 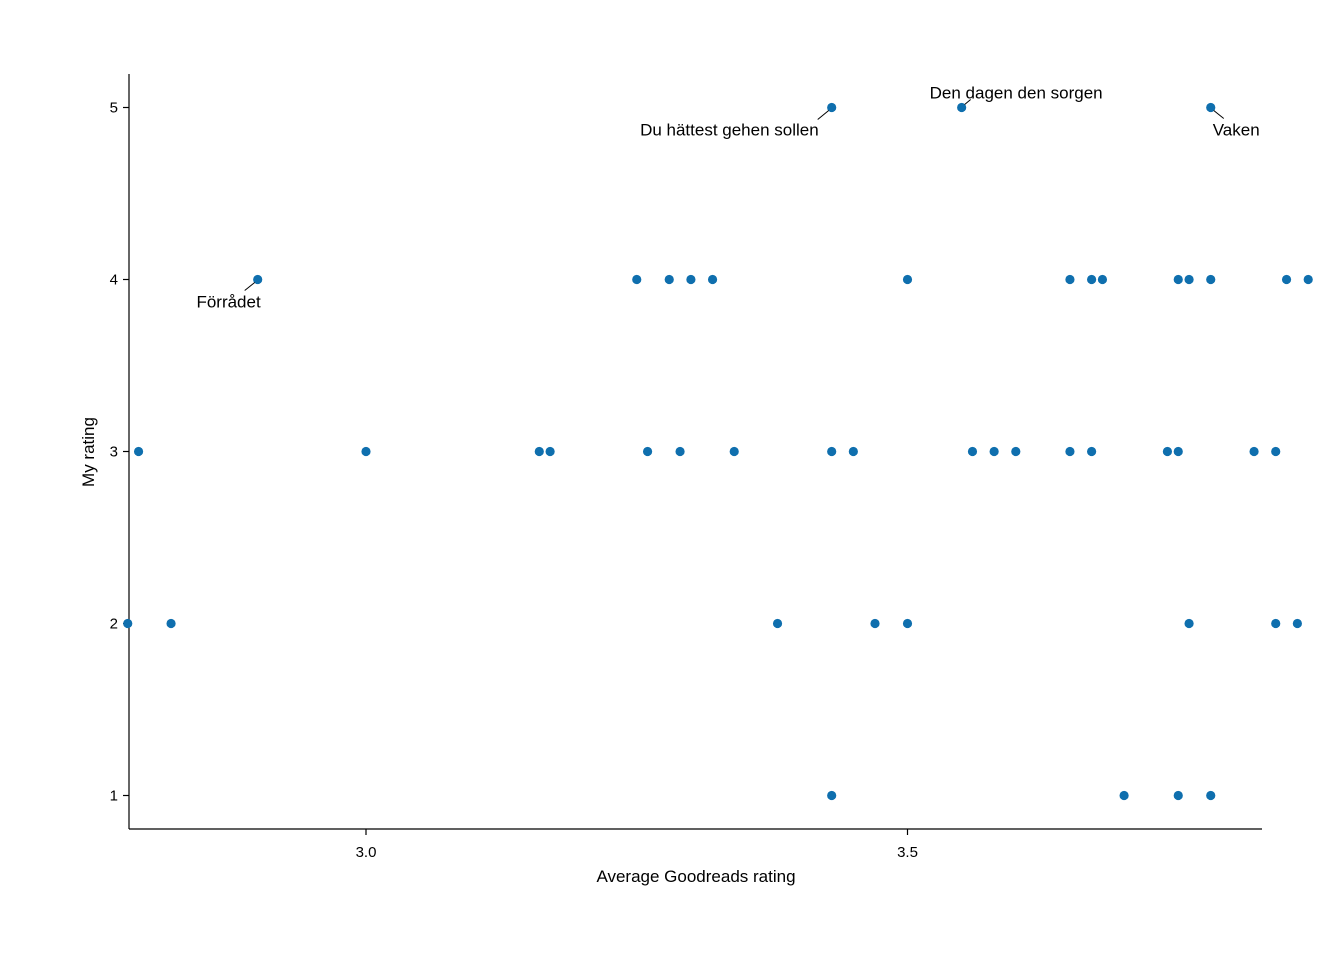 What do you see at coordinates (366, 852) in the screenshot?
I see `x-tick-label: 3.0` at bounding box center [366, 852].